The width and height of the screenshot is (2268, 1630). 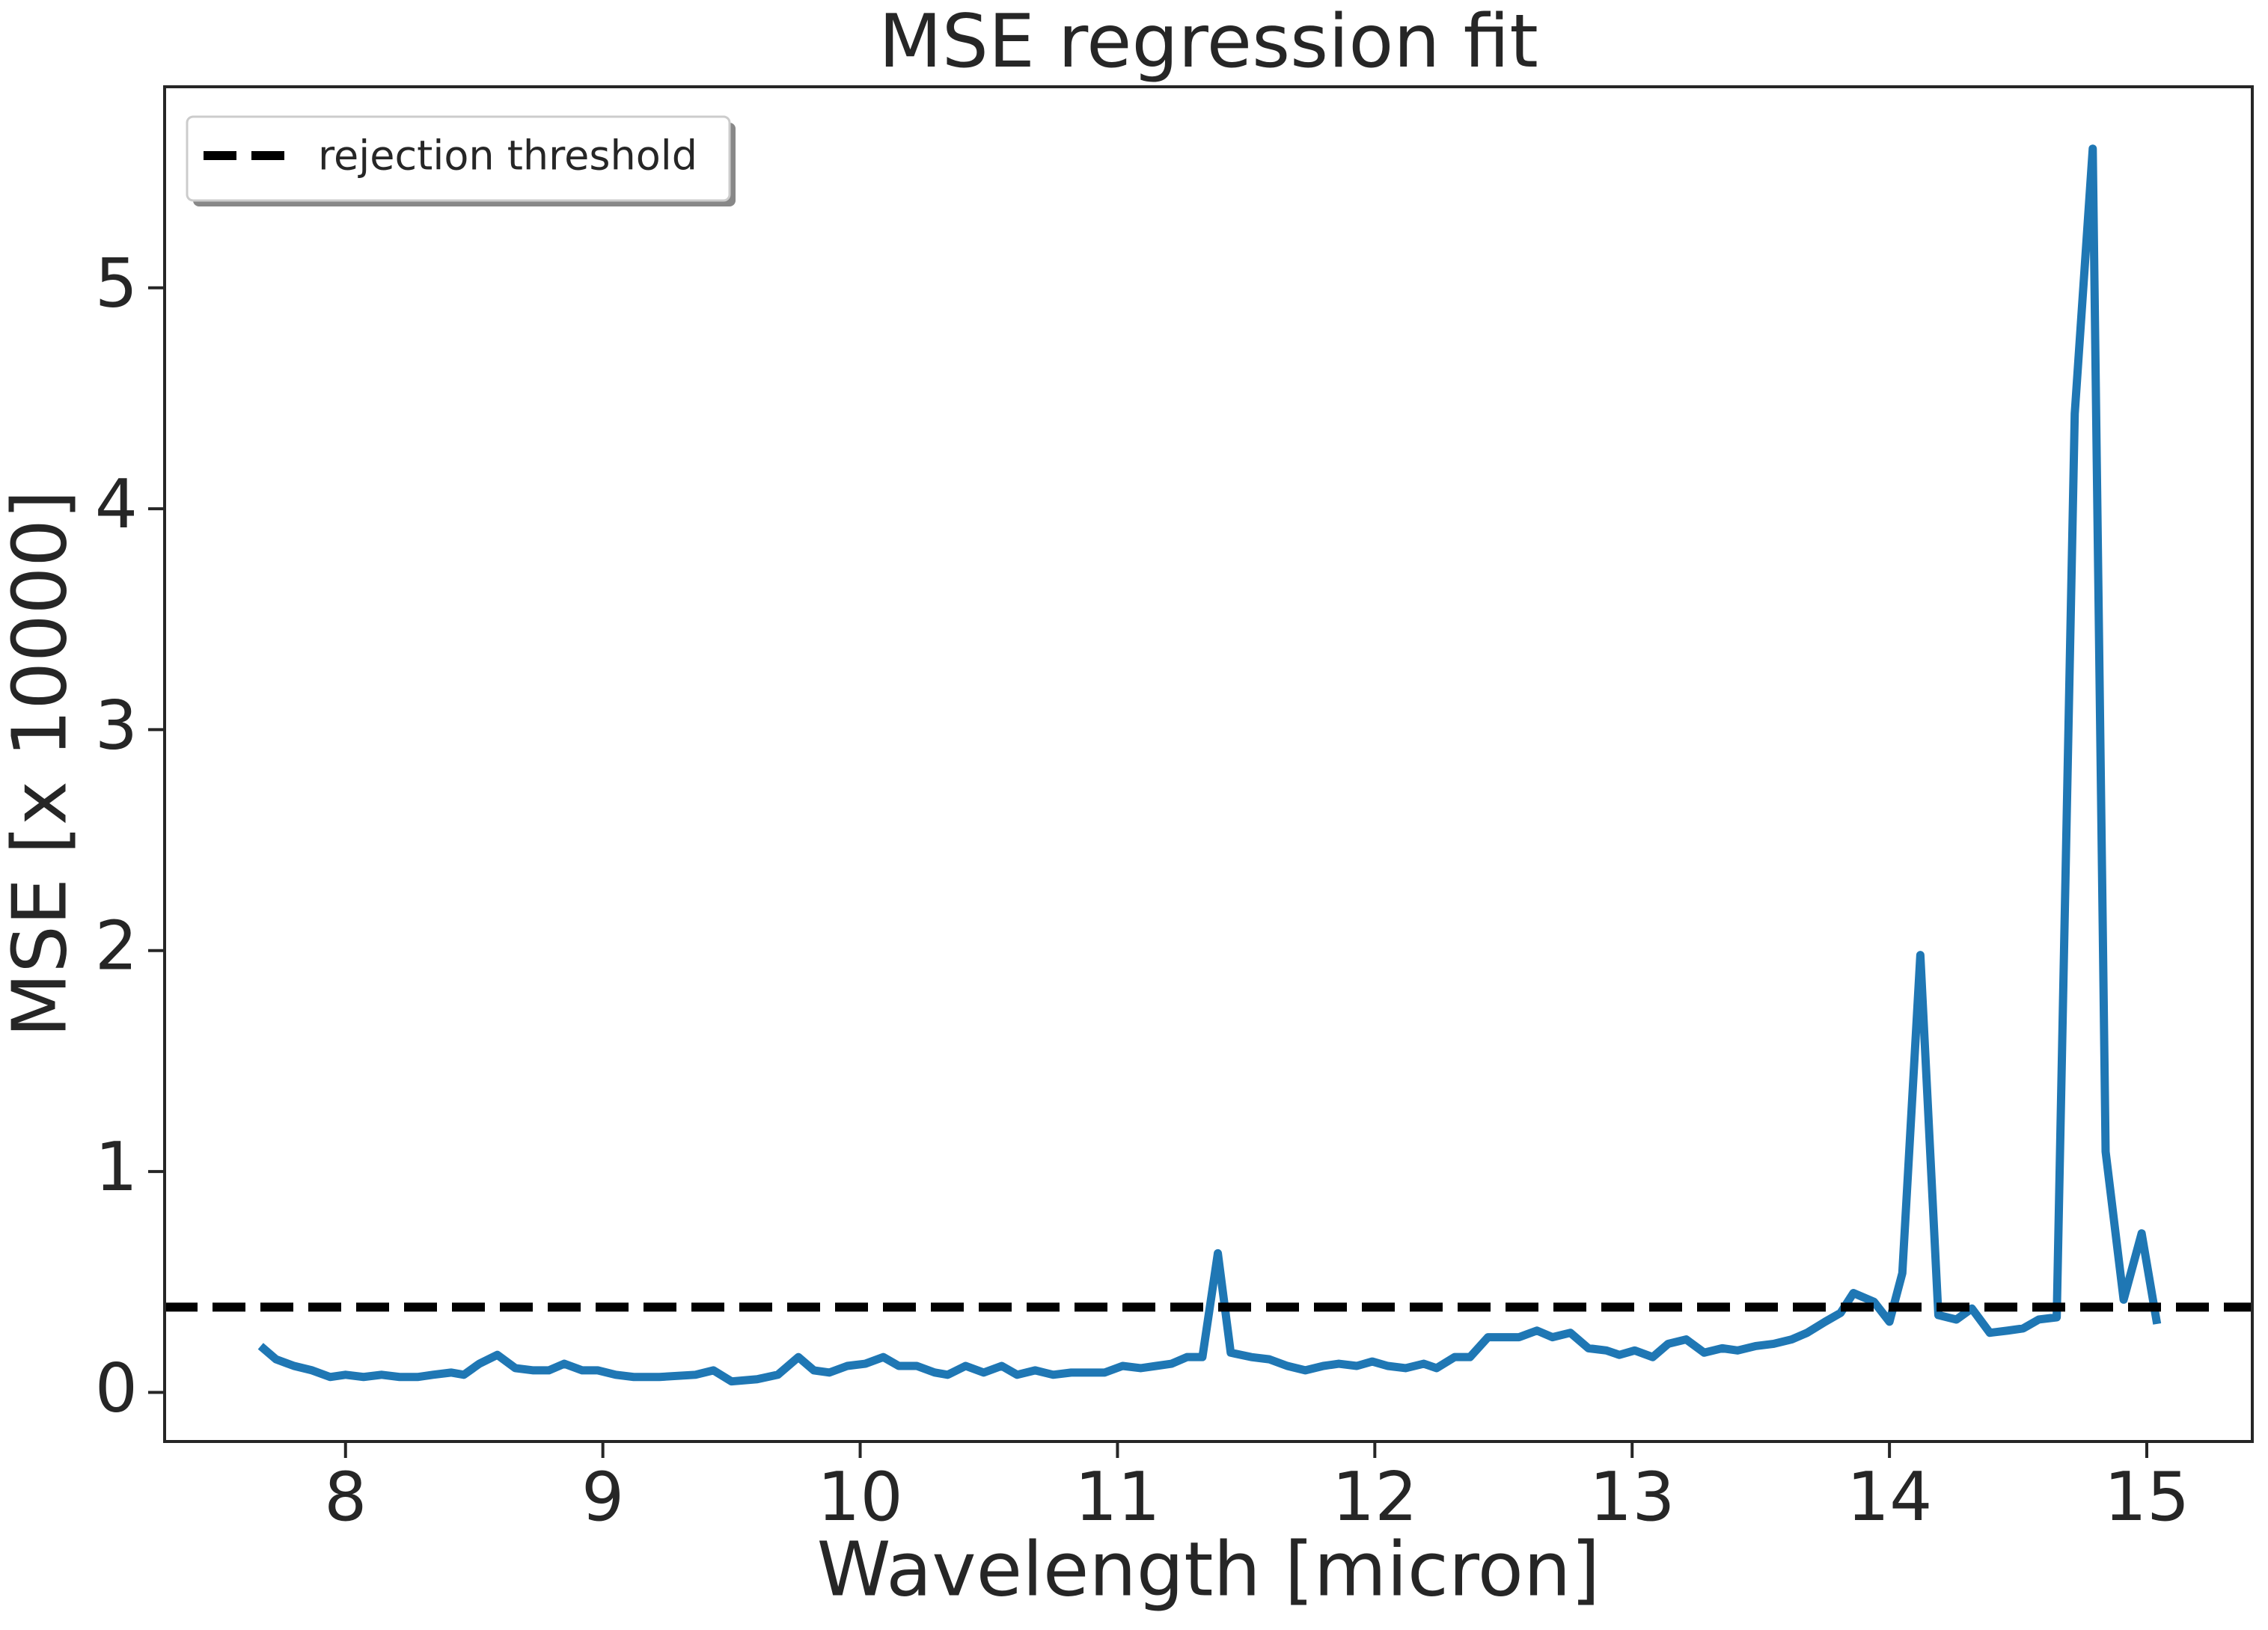 What do you see at coordinates (860, 1497) in the screenshot?
I see `x-tick-label: 10` at bounding box center [860, 1497].